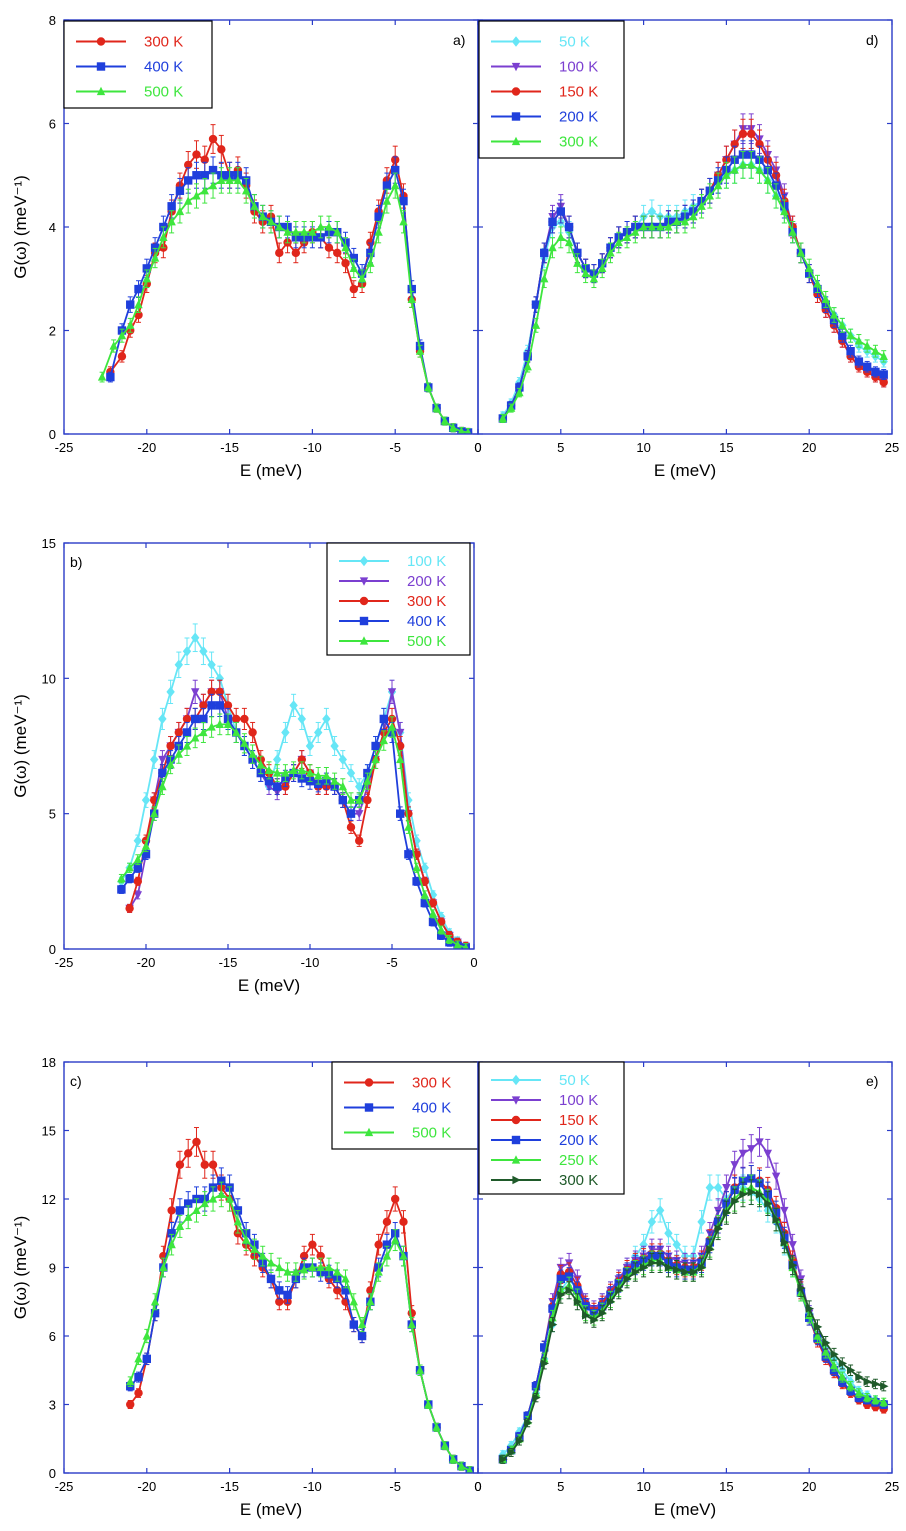 This screenshot has height=1531, width=906. I want to click on series-50k, so click(693, 1317).